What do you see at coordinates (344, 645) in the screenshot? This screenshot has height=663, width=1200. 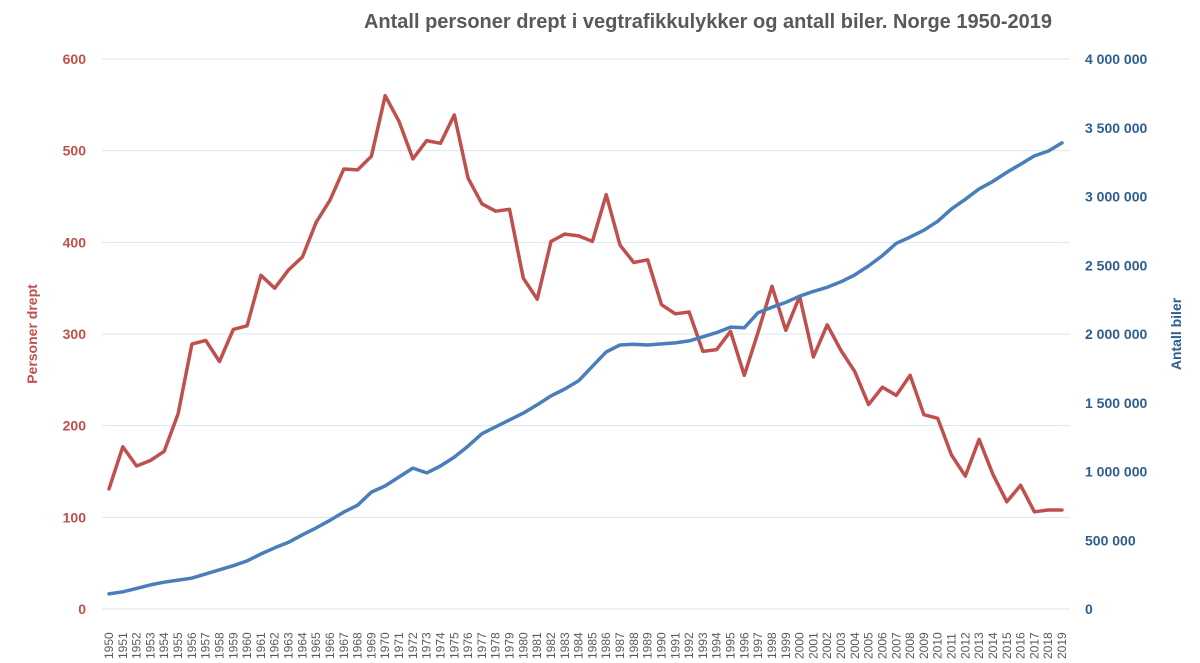 I see `x-tick-label: 1967` at bounding box center [344, 645].